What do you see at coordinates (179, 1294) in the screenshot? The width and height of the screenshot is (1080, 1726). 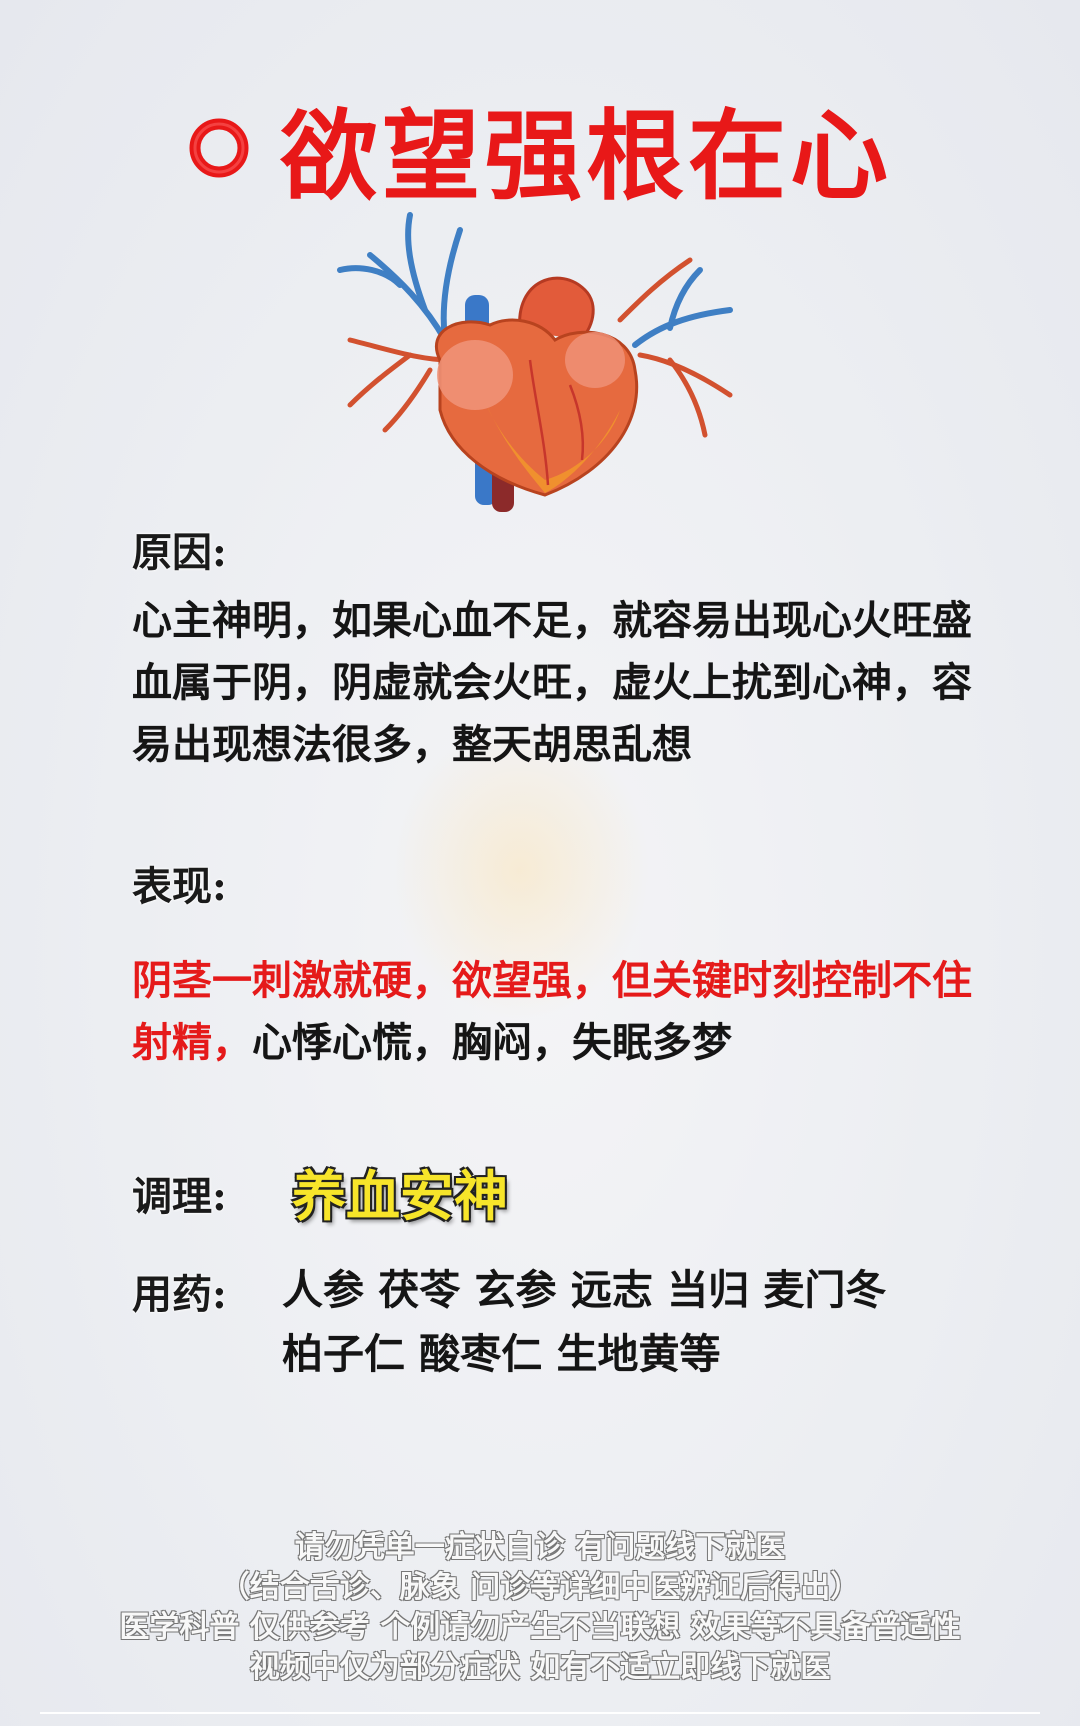 I see `medicine-label: 用药:` at bounding box center [179, 1294].